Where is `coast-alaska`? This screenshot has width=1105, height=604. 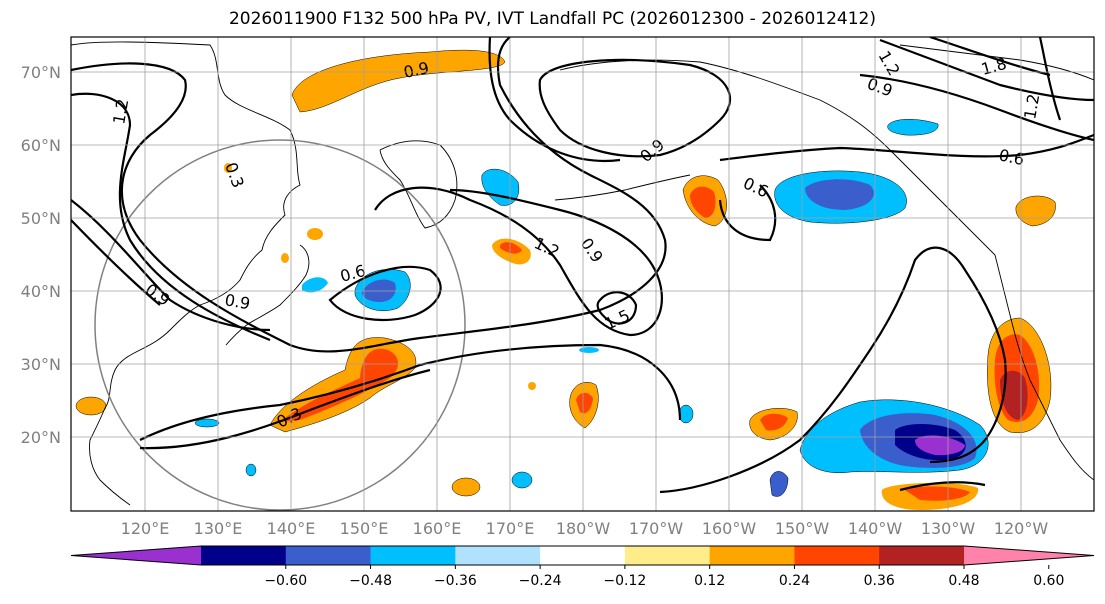 coast-alaska is located at coordinates (777, 157).